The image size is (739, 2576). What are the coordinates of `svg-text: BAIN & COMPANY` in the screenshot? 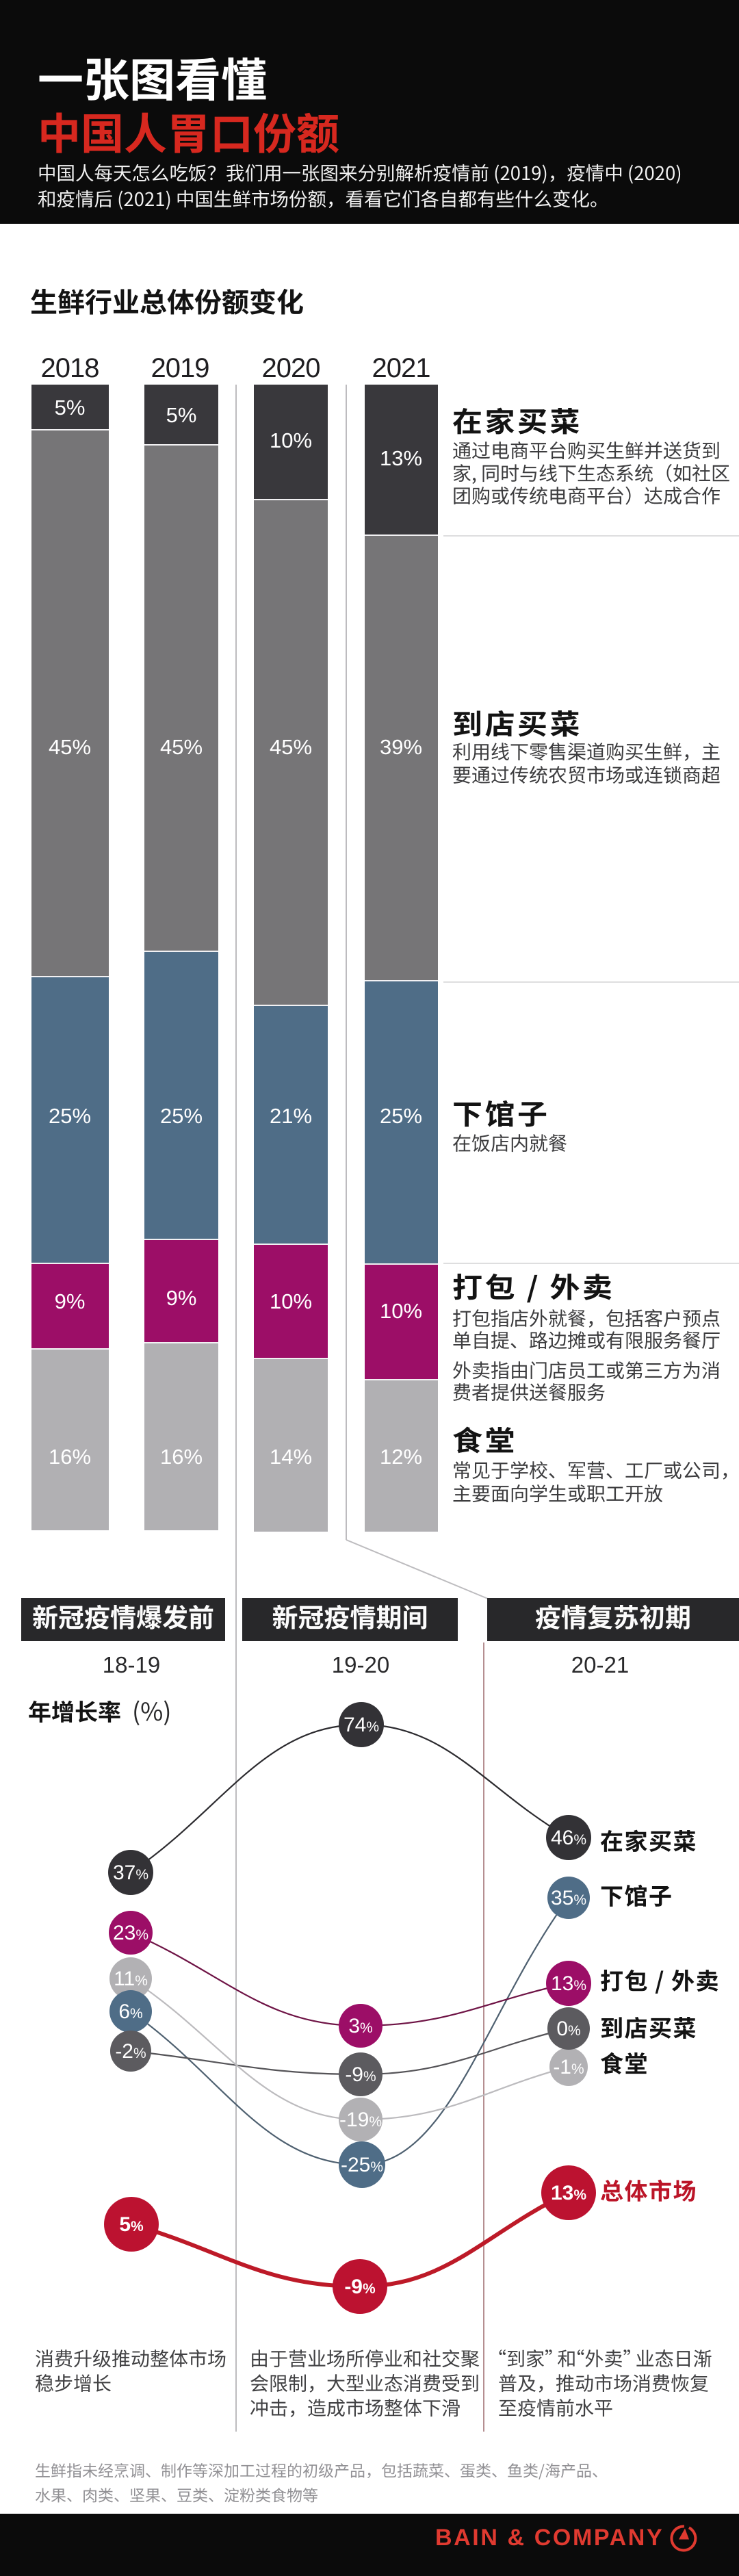 It's located at (549, 2538).